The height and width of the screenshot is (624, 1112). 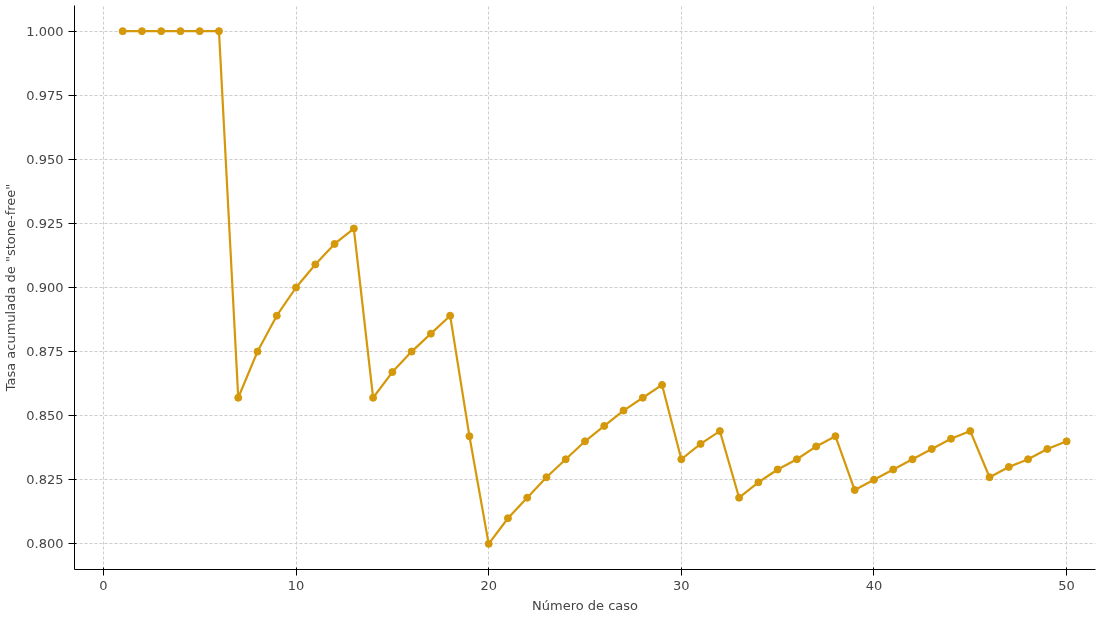 What do you see at coordinates (11, 288) in the screenshot?
I see `y-axis-title: Tasa acumulada de "stone-free"` at bounding box center [11, 288].